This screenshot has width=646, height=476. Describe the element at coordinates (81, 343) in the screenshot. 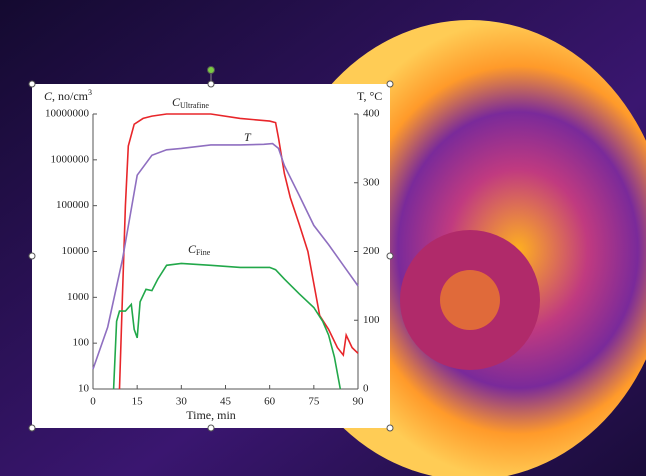

I see `y-tick-label: 100` at that location.